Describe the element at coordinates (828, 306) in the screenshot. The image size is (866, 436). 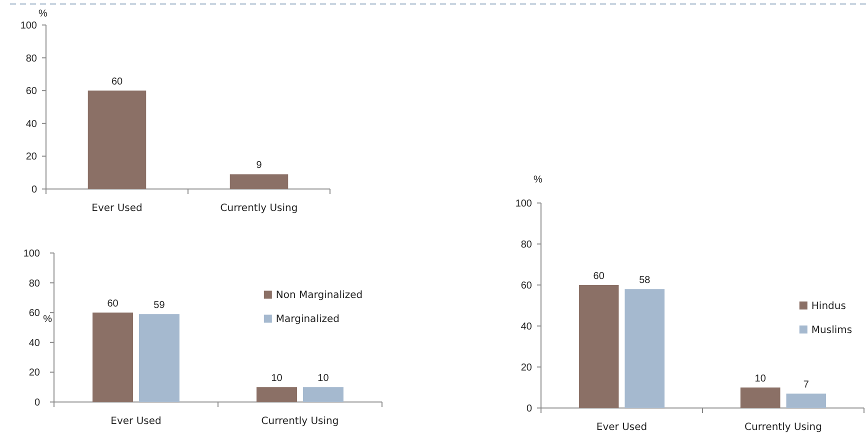
I see `legend-label: Hindus` at that location.